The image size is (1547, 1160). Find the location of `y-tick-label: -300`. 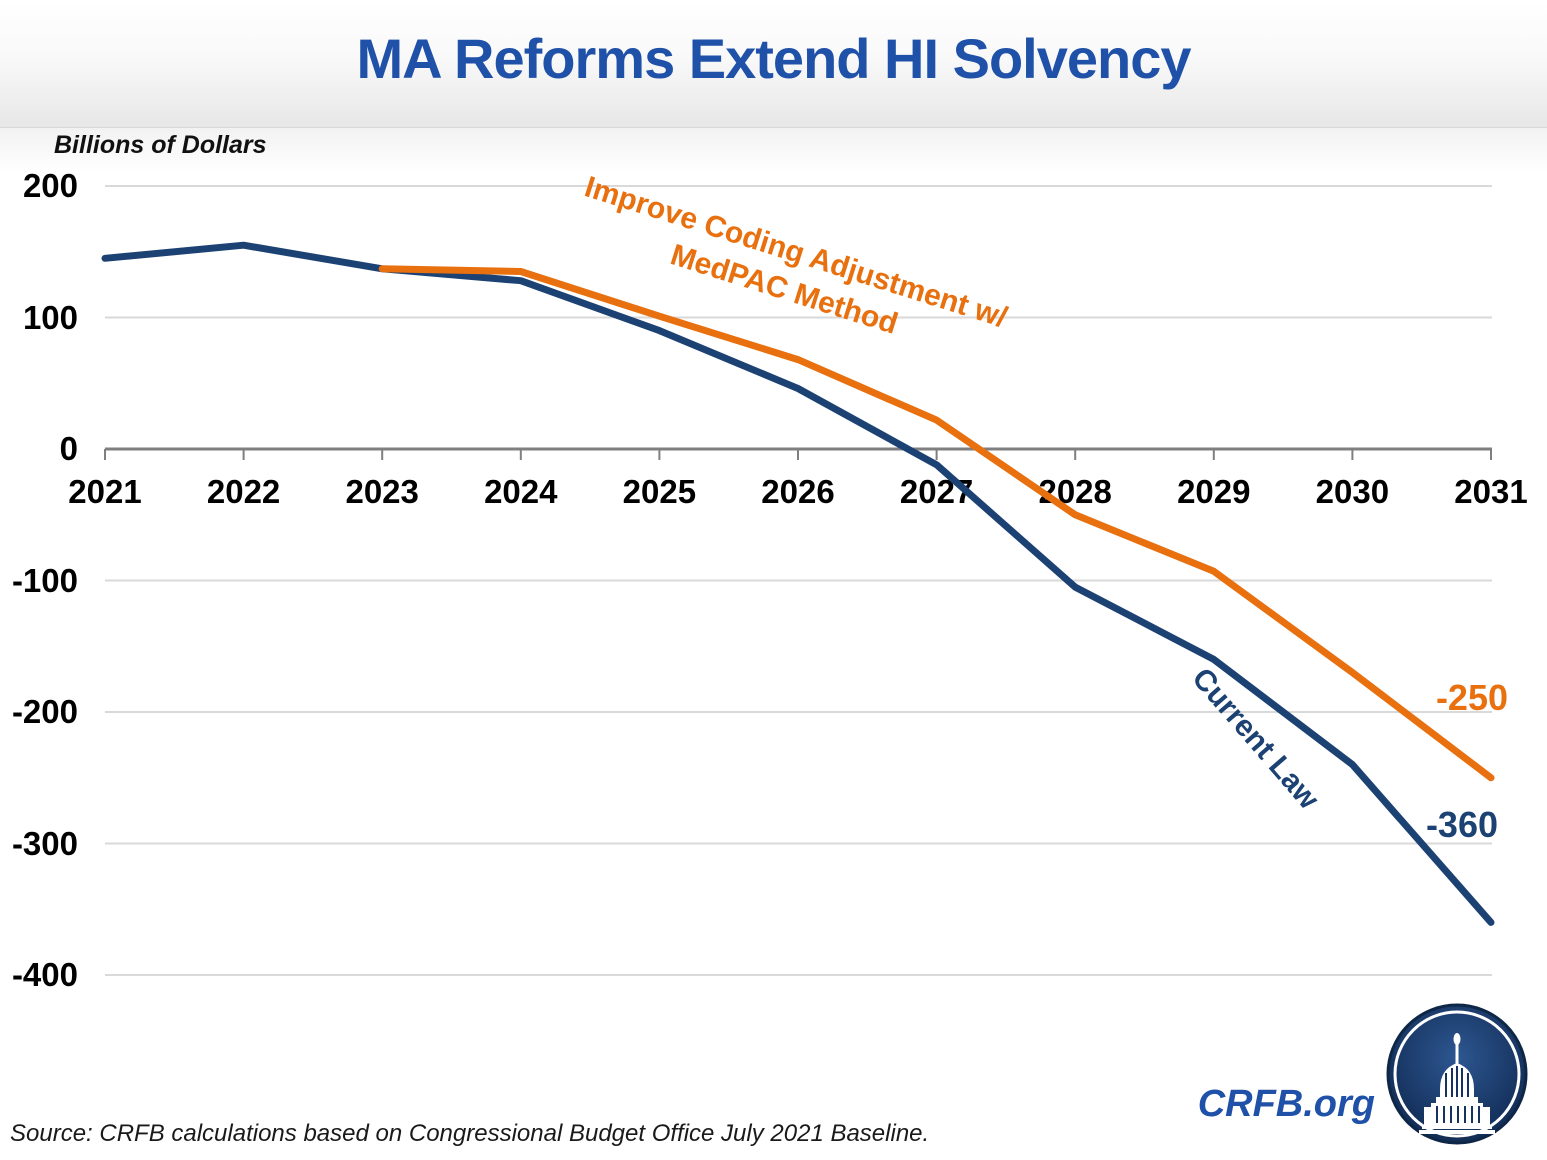

y-tick-label: -300 is located at coordinates (44, 843).